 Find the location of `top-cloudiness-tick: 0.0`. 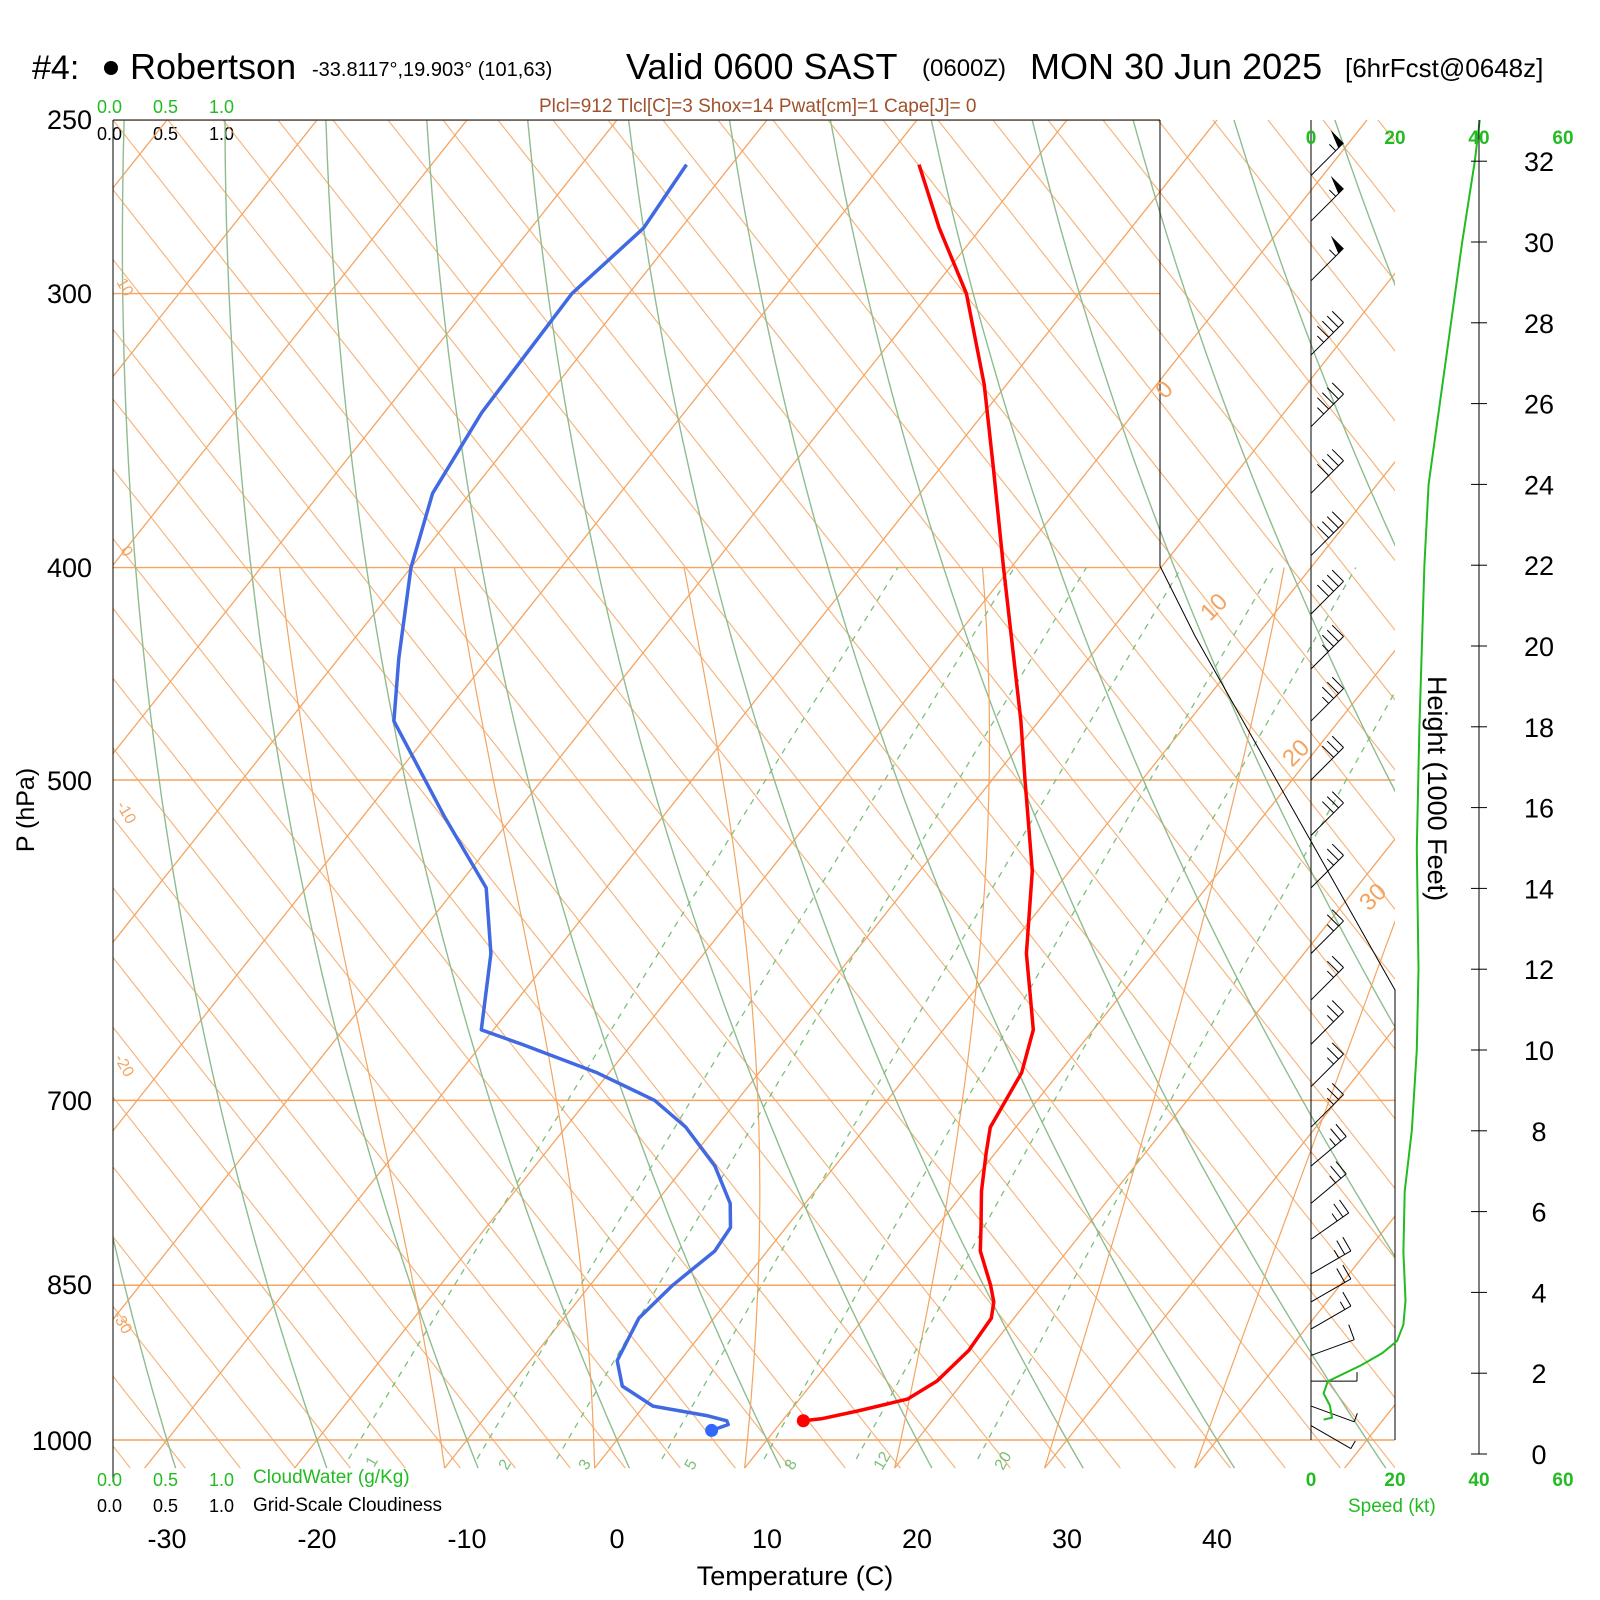

top-cloudiness-tick: 0.0 is located at coordinates (109, 134).